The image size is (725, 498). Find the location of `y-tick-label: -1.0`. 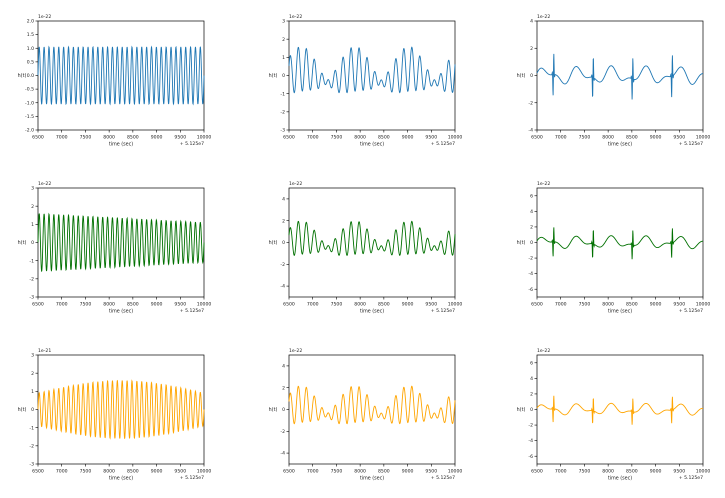

y-tick-label: -1.0 is located at coordinates (29, 103).